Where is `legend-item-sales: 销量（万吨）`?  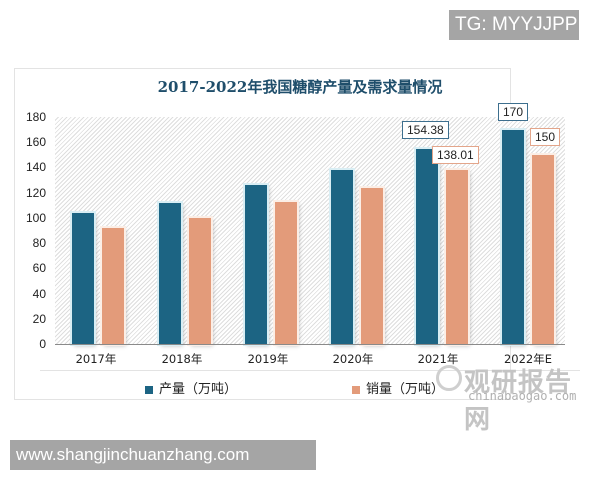 legend-item-sales: 销量（万吨） is located at coordinates (398, 387).